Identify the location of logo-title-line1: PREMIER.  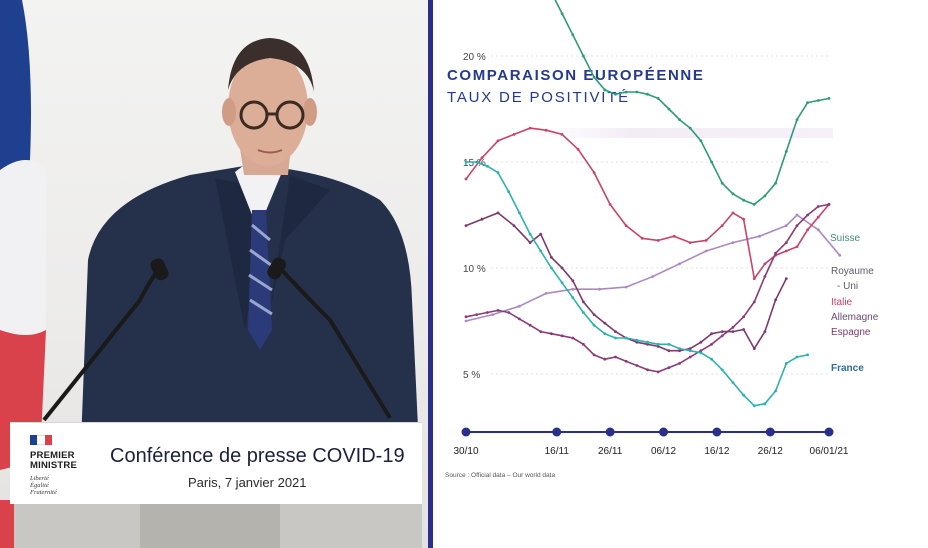
(52, 455).